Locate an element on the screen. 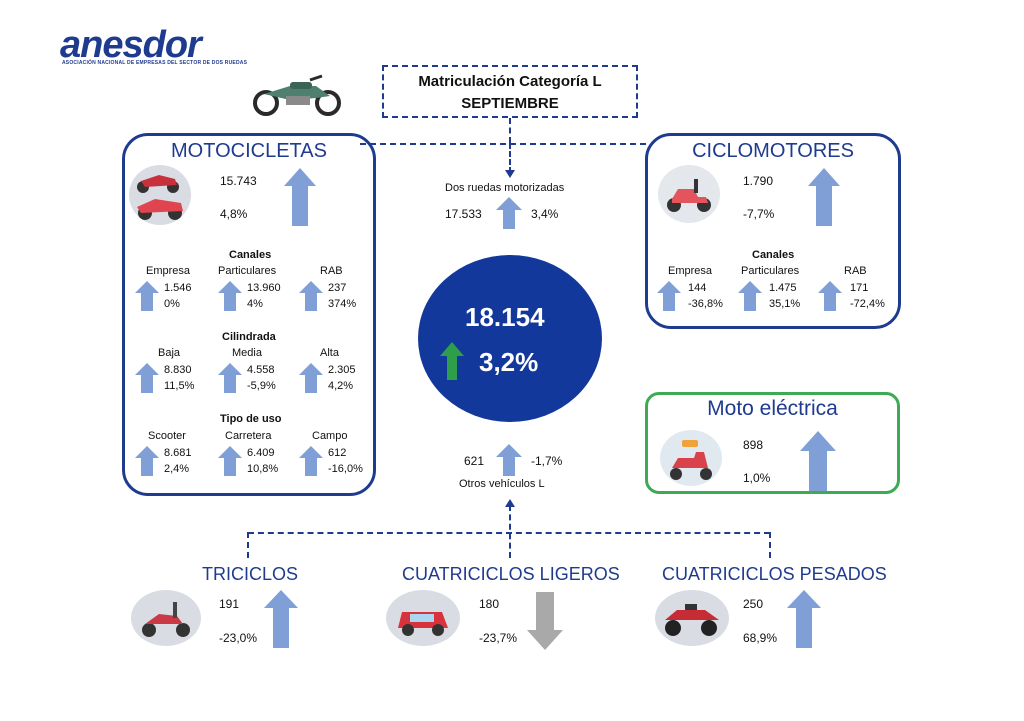 This screenshot has height=721, width=1024. connector-title is located at coordinates (510, 130).